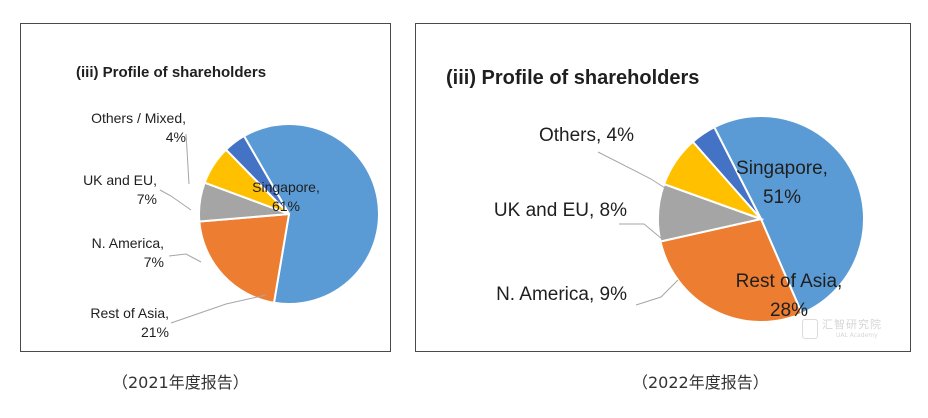 This screenshot has width=928, height=418. I want to click on data-label-others-mixed: 4%, so click(176, 137).